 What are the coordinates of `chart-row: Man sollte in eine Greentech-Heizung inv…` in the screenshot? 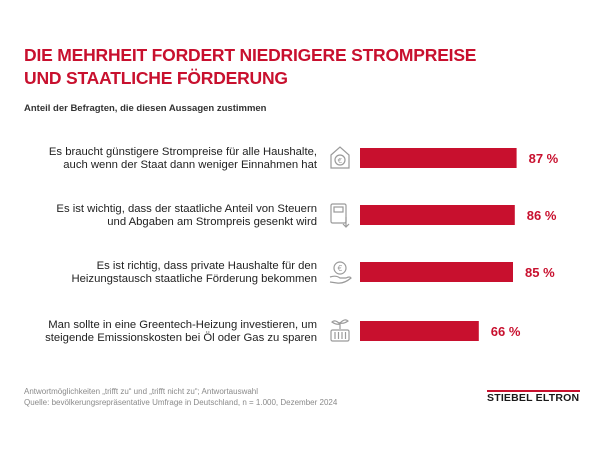 It's located at (283, 331).